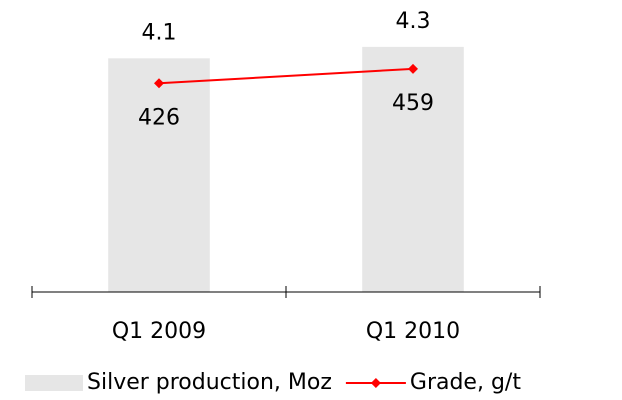  What do you see at coordinates (465, 382) in the screenshot?
I see `legend-label: Grade, g/t` at bounding box center [465, 382].